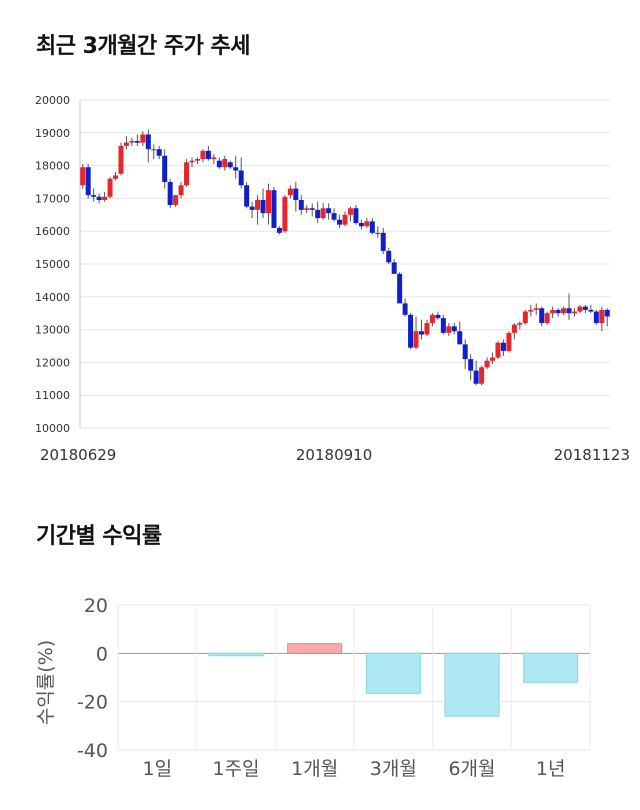 The width and height of the screenshot is (640, 810). I want to click on y-tick-label: 10000, so click(52, 428).